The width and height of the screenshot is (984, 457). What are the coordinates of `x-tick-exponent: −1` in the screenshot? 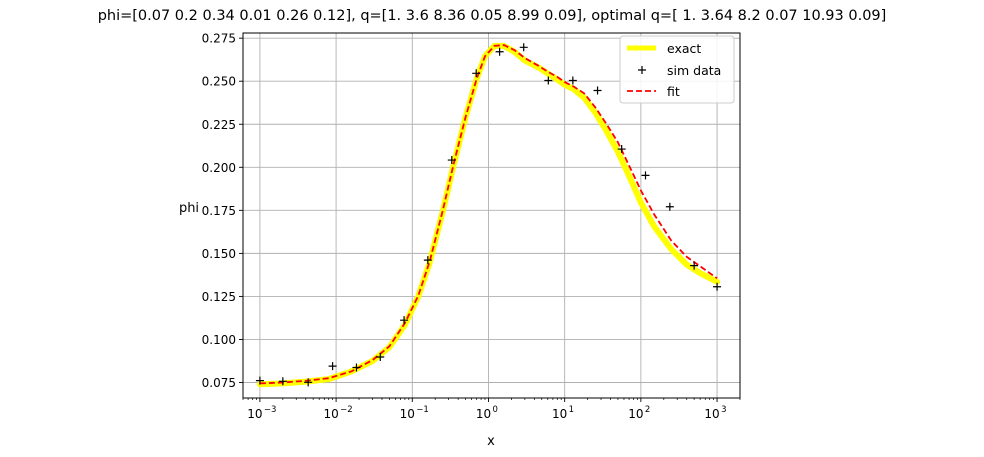 It's located at (422, 410).